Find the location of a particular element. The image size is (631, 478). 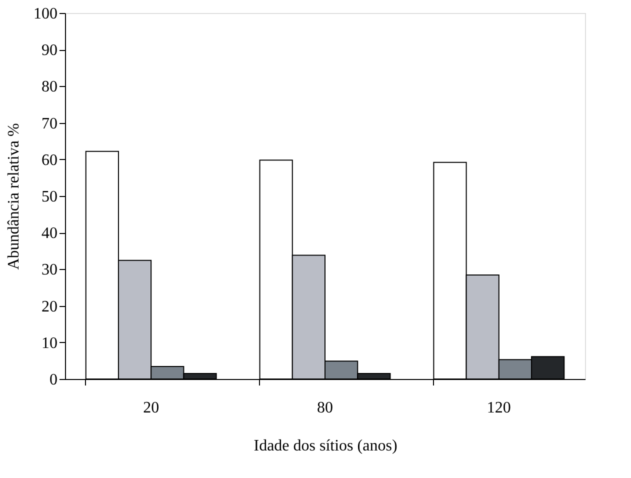

y-tick-label: 0 is located at coordinates (54, 380).